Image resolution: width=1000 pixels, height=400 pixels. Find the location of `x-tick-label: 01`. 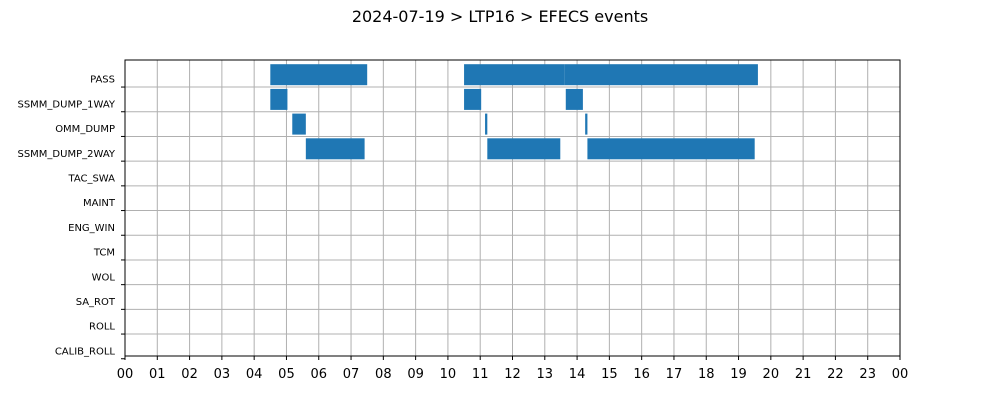

x-tick-label: 01 is located at coordinates (157, 374).